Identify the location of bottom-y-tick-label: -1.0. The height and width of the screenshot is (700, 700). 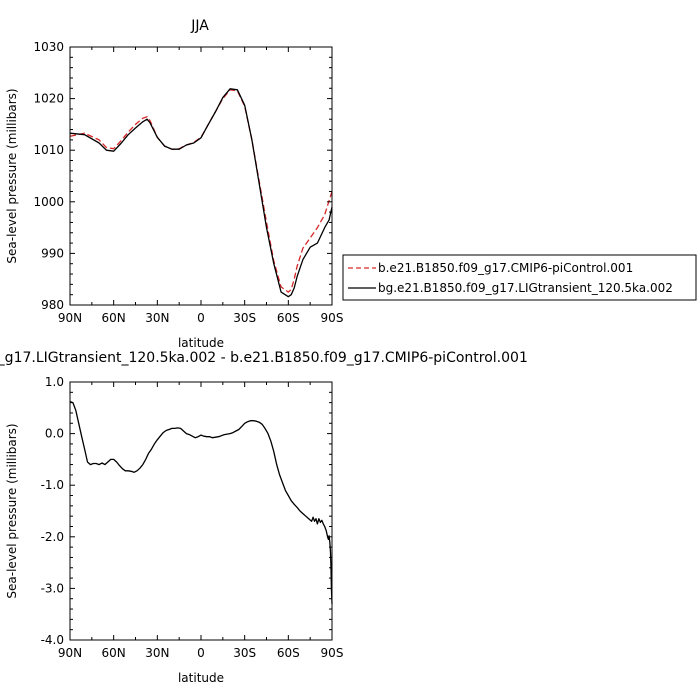
(52, 485).